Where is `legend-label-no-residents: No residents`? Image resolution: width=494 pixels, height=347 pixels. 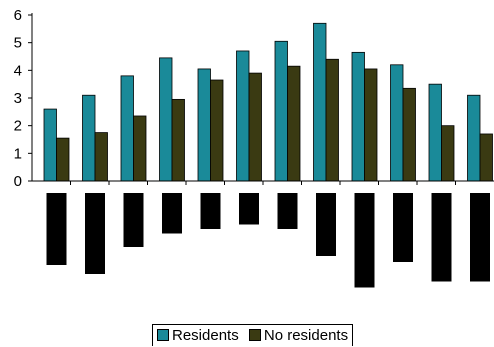 legend-label-no-residents: No residents is located at coordinates (306, 335).